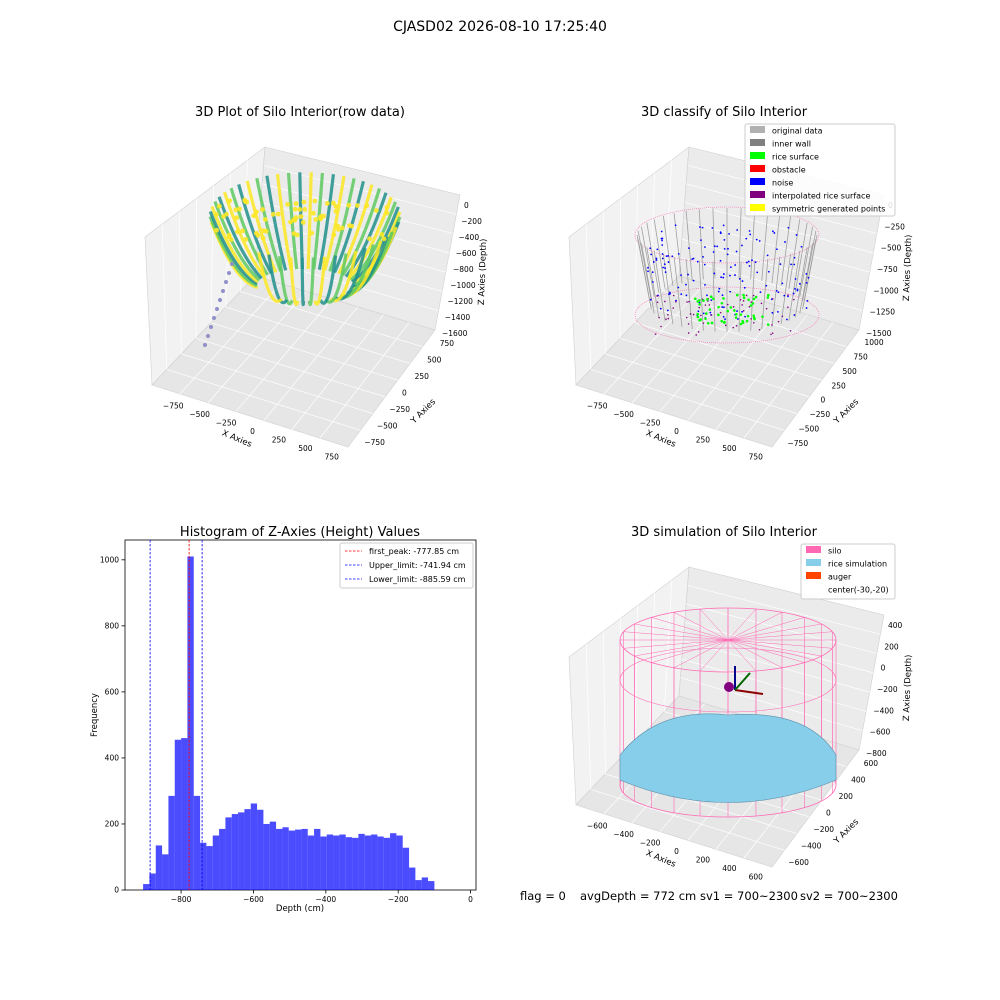 The height and width of the screenshot is (1000, 1000). What do you see at coordinates (232, 264) in the screenshot?
I see `outlier-point` at bounding box center [232, 264].